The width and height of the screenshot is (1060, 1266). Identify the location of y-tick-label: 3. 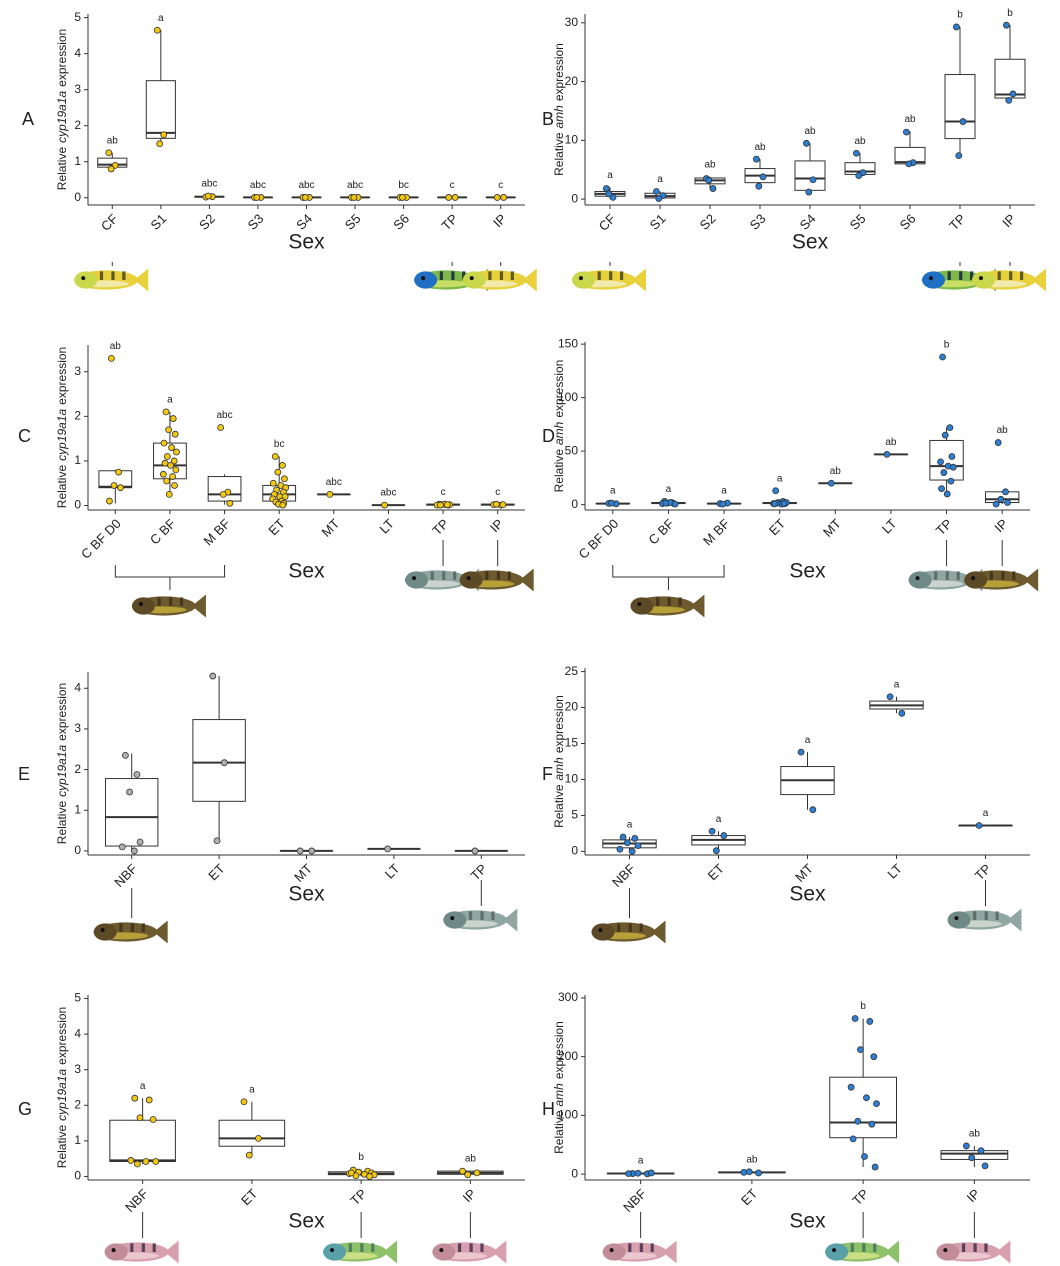
(77, 371).